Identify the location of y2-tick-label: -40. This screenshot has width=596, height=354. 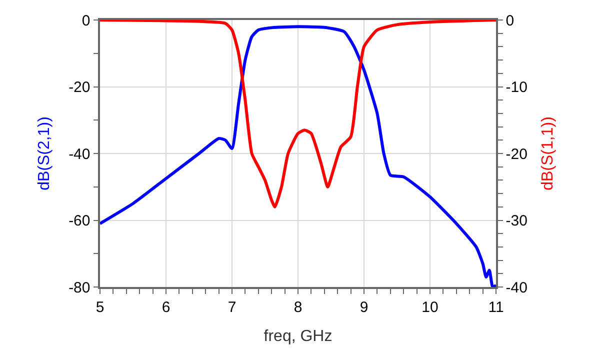
(517, 287).